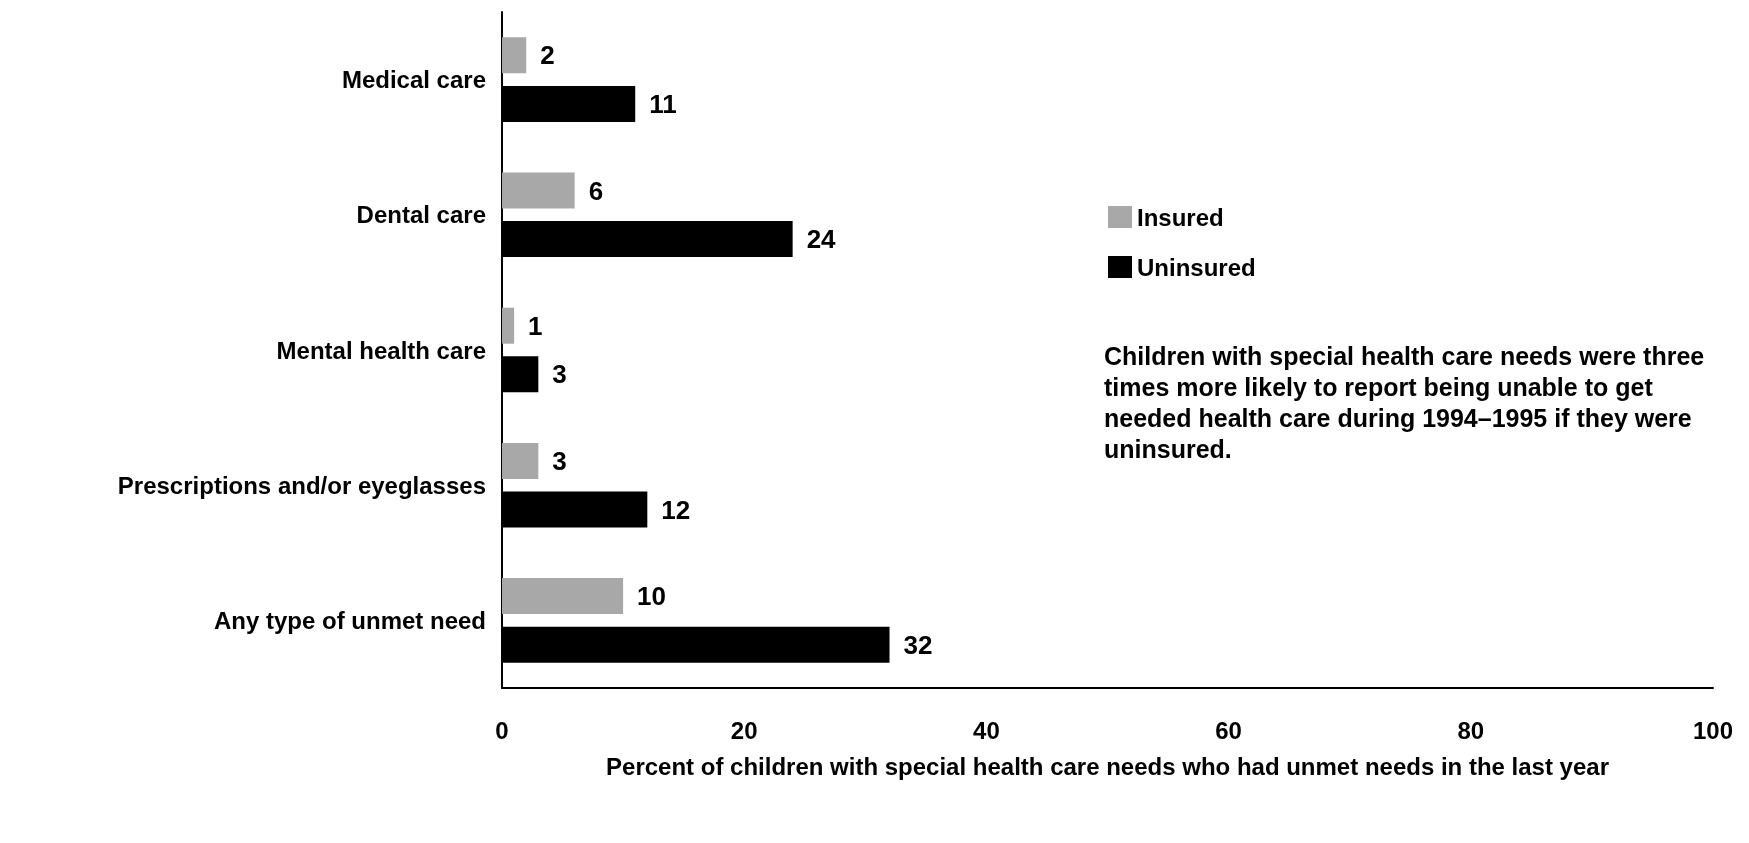  What do you see at coordinates (744, 730) in the screenshot?
I see `x-tick-label: 20` at bounding box center [744, 730].